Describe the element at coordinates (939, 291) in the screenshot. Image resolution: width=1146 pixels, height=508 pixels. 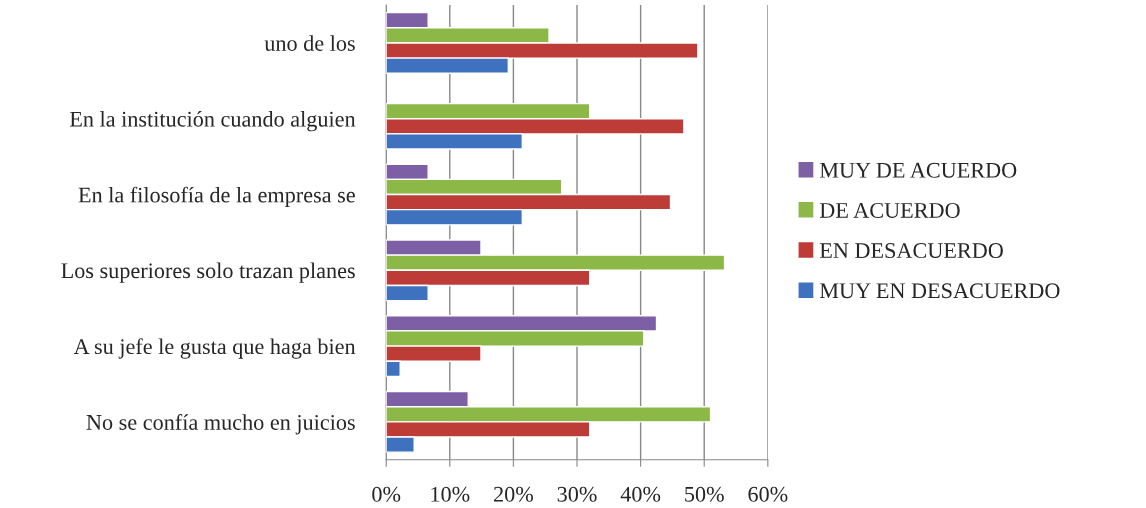
I see `legend-label: MUY EN DESACUERDO` at that location.